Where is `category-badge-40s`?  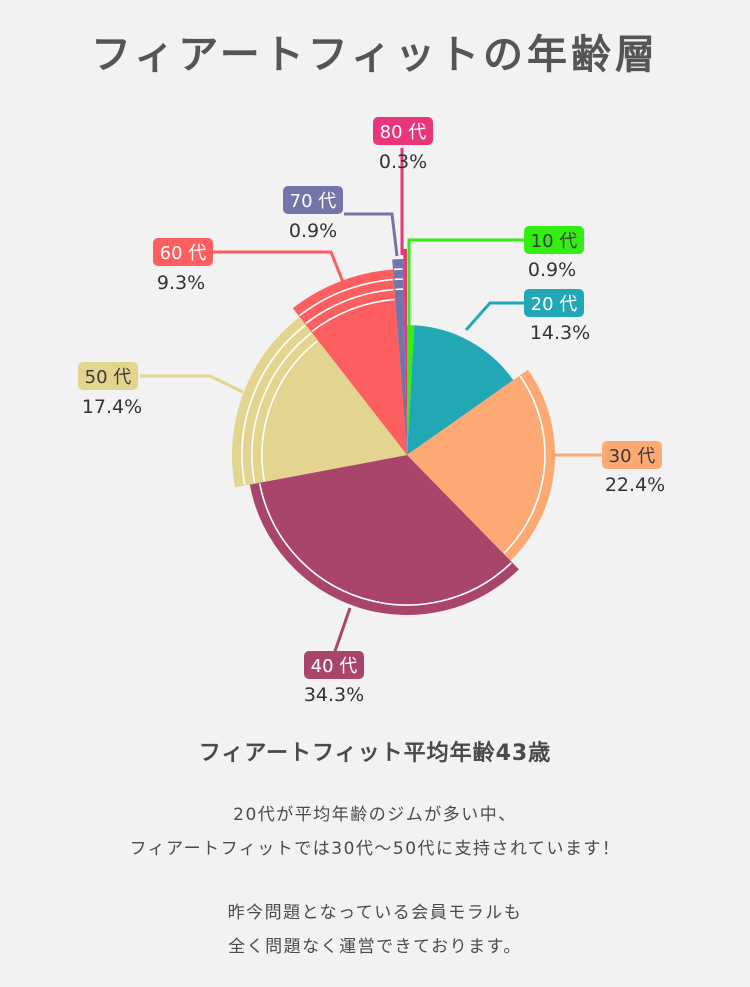
category-badge-40s is located at coordinates (334, 665).